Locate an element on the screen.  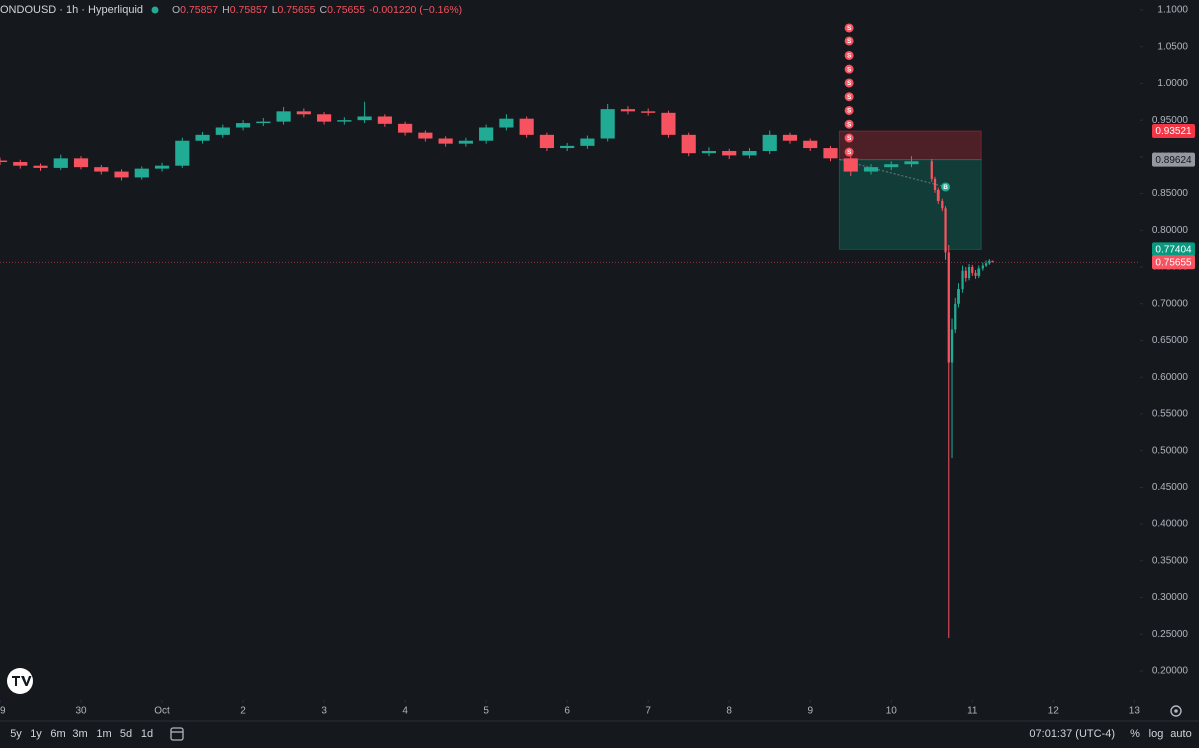
range-button: 5y is located at coordinates (16, 734).